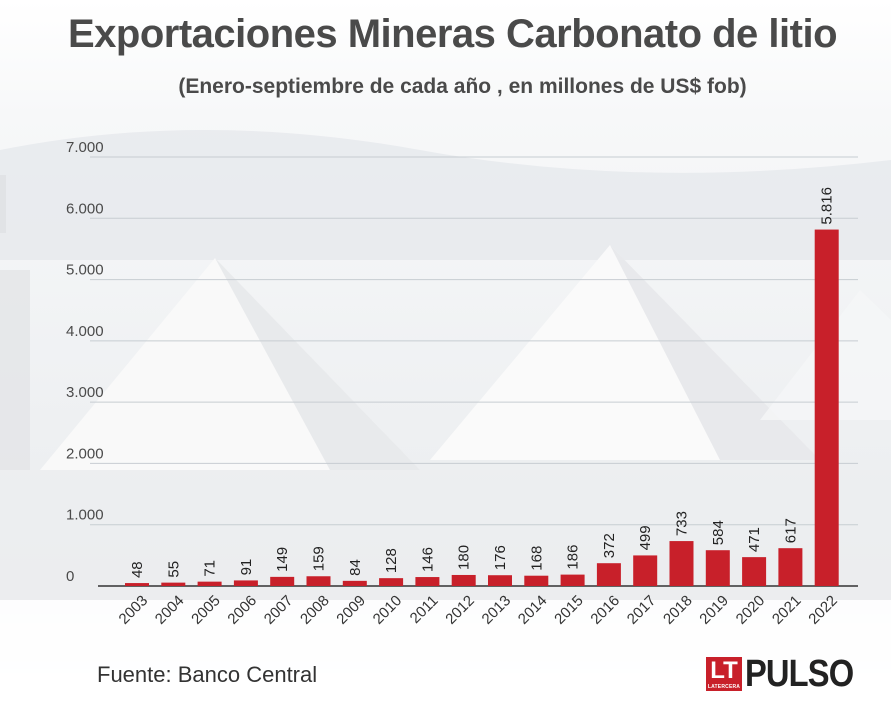  Describe the element at coordinates (319, 558) in the screenshot. I see `data-label-2008: 159` at that location.